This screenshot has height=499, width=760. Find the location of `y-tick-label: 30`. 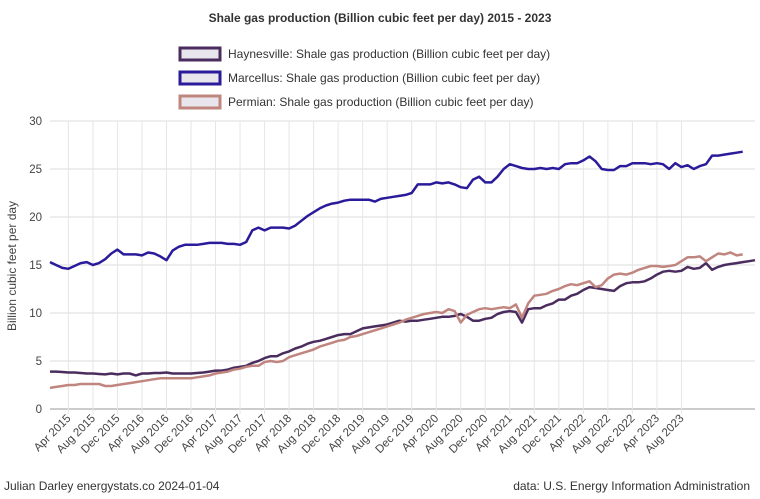

y-tick-label: 30 is located at coordinates (35, 122).